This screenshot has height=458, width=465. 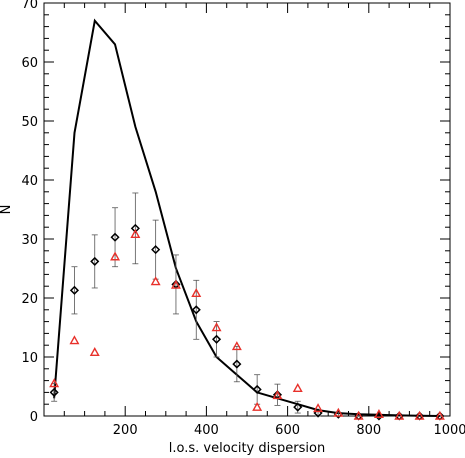 What do you see at coordinates (29, 6) in the screenshot?
I see `y-tick-label: 70` at bounding box center [29, 6].